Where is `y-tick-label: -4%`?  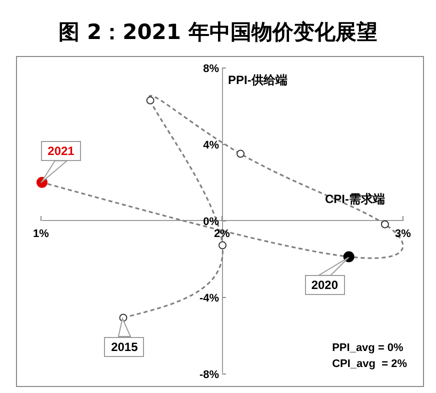 y-tick-label: -4% is located at coordinates (209, 298).